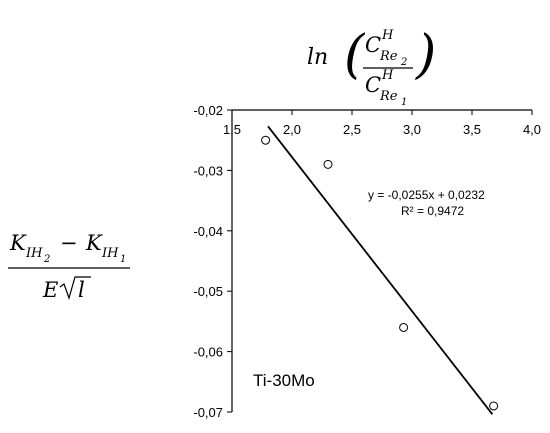 This screenshot has width=550, height=433. What do you see at coordinates (472, 129) in the screenshot?
I see `x-tick-label: 3,5` at bounding box center [472, 129].